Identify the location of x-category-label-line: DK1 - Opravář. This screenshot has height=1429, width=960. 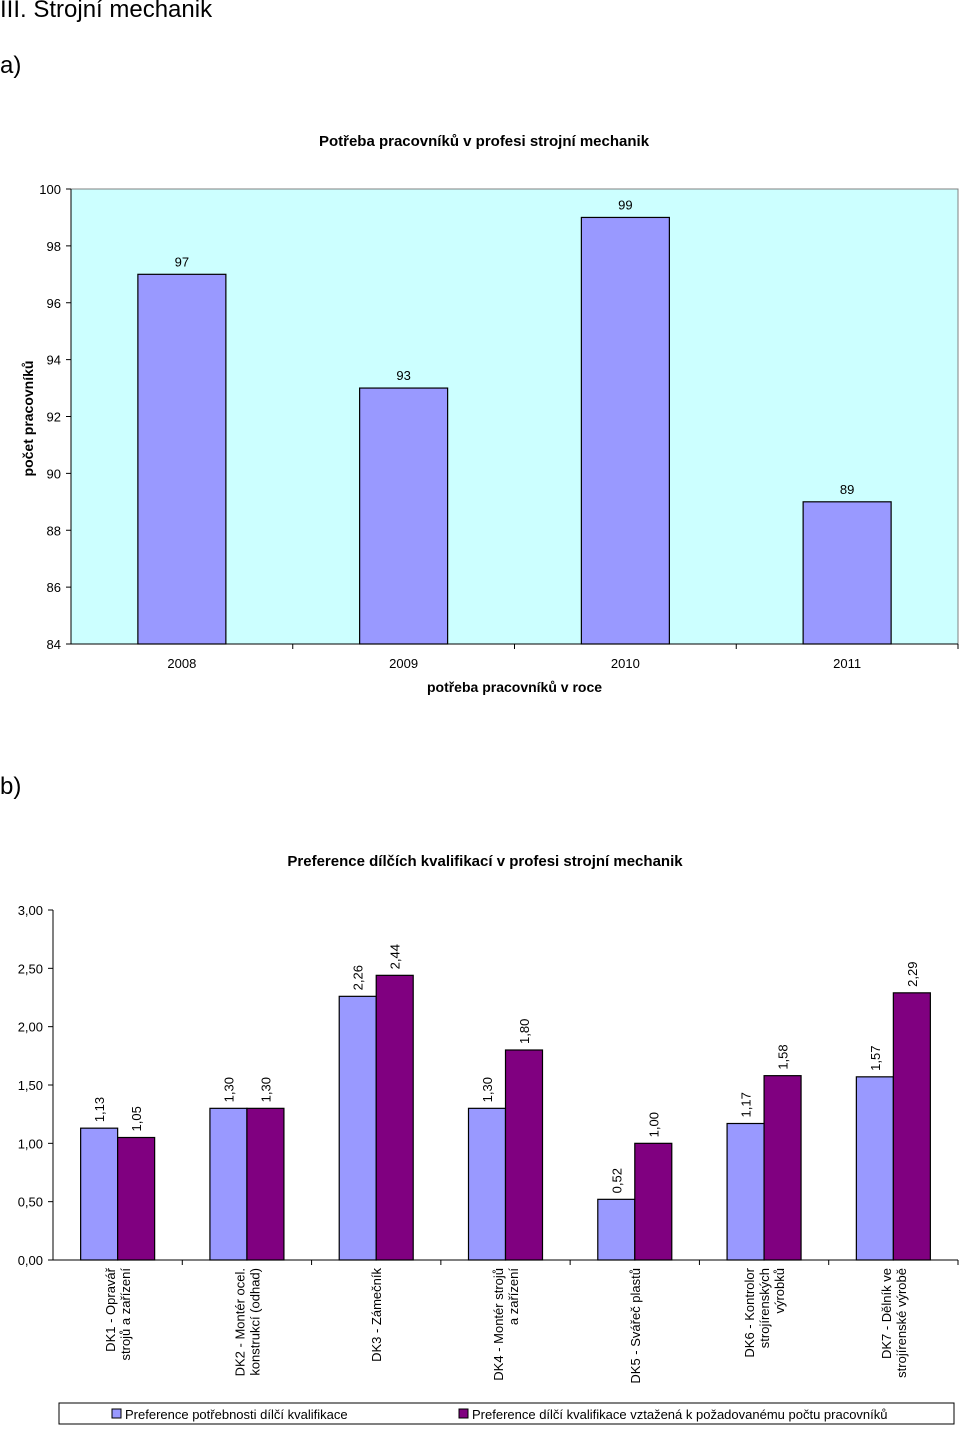
(110, 1309).